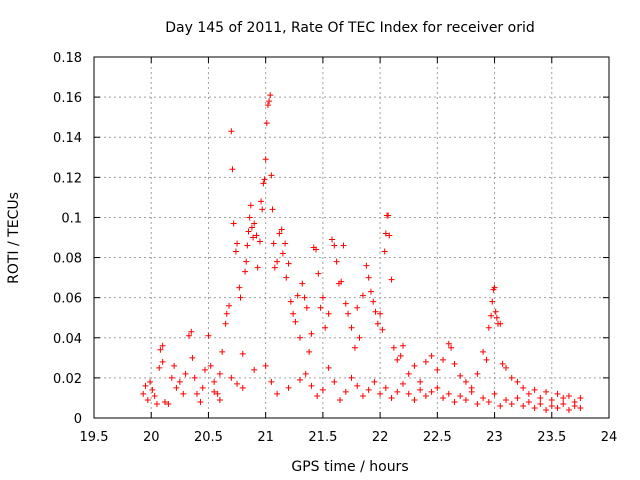  Describe the element at coordinates (67, 239) in the screenshot. I see `y-tick-labels: 0 0.02 0.04 0.06 0.08 0.1 0.12 0.14 0.16 0.18` at that location.